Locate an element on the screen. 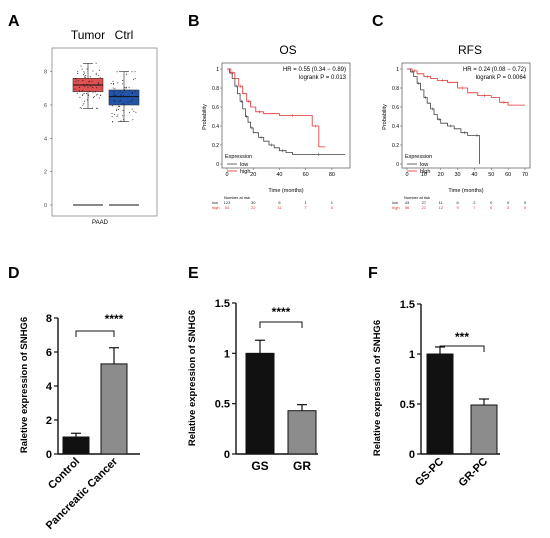 The width and height of the screenshot is (550, 538). panel-c-x-tick-label-0: 0 is located at coordinates (406, 175).